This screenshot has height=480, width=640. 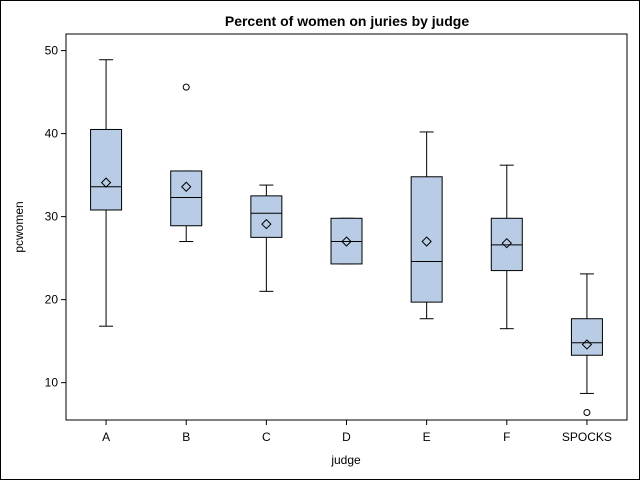 I want to click on chart-title: Percent of women on juries by judge, so click(x=347, y=21).